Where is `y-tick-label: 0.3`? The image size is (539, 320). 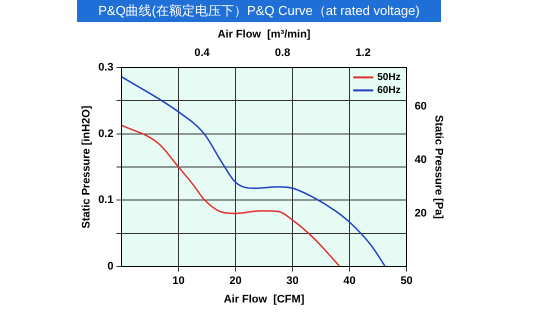 y-tick-label: 0.3 is located at coordinates (106, 67).